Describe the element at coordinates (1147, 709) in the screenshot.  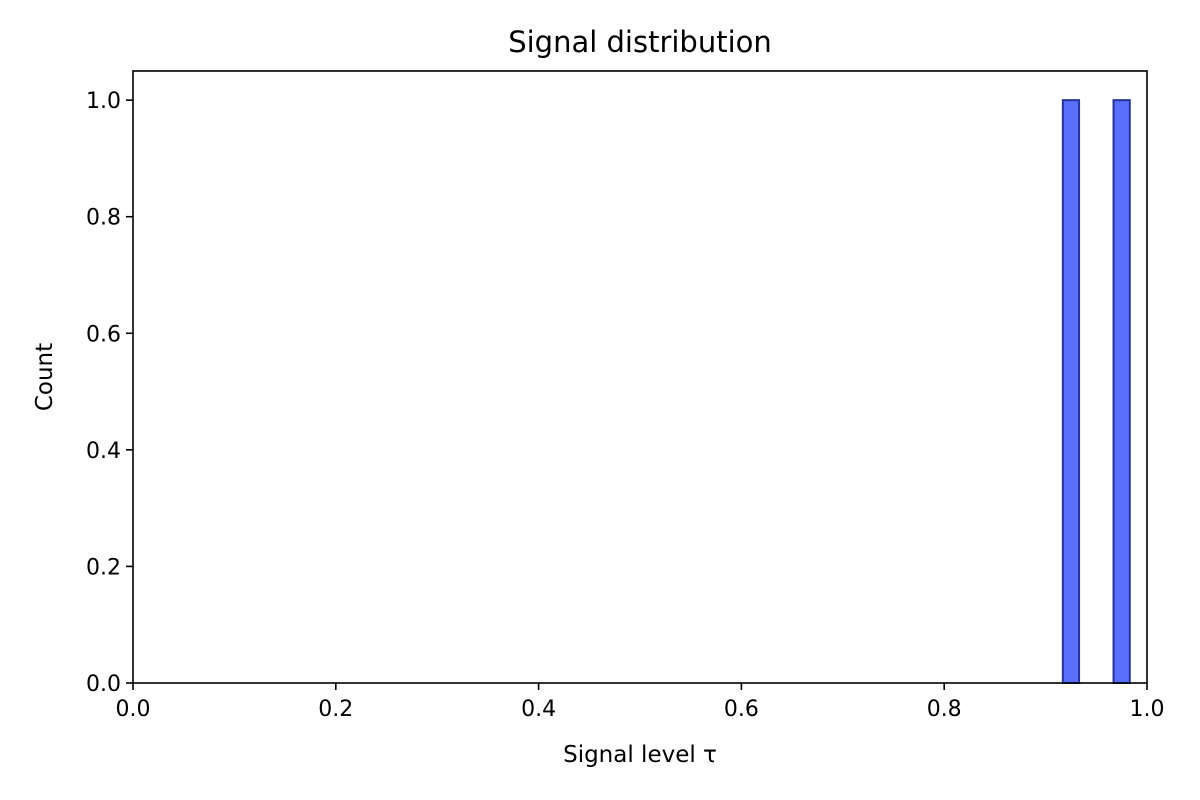
I see `x-tick-label: 1.0` at that location.